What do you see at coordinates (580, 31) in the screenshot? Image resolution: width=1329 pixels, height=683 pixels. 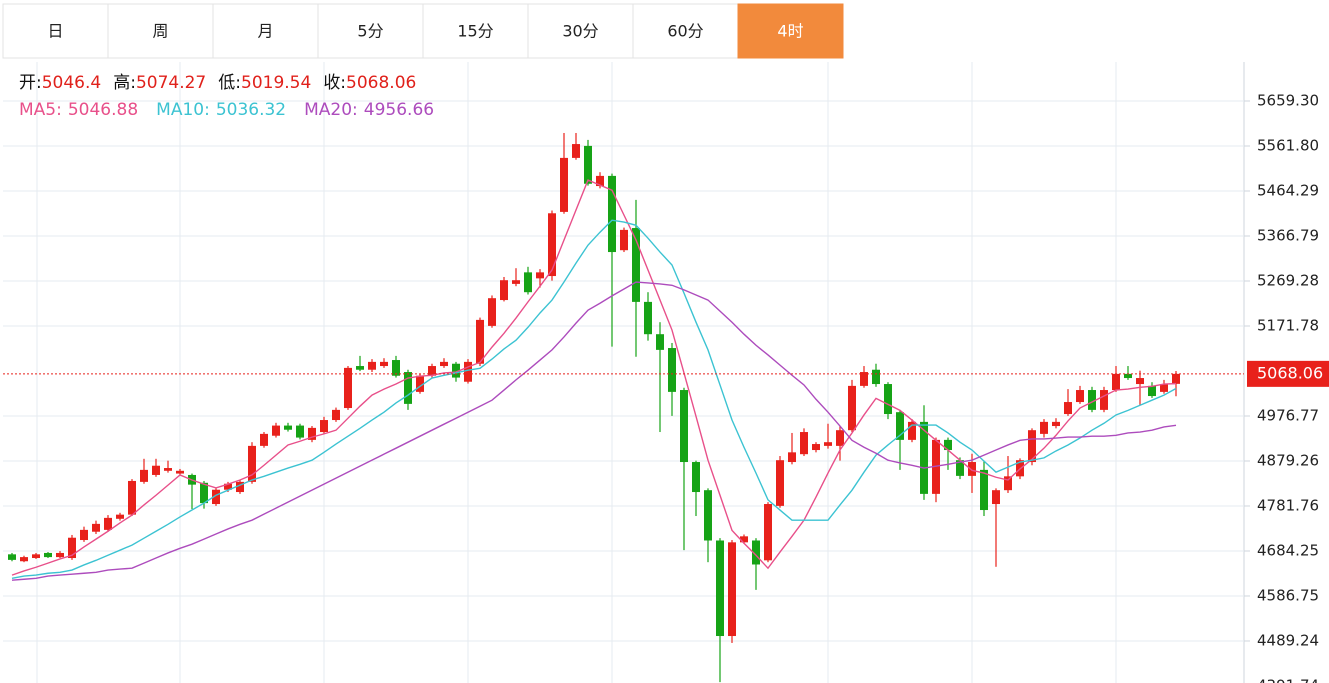 I see `tab-label: 30分` at bounding box center [580, 31].